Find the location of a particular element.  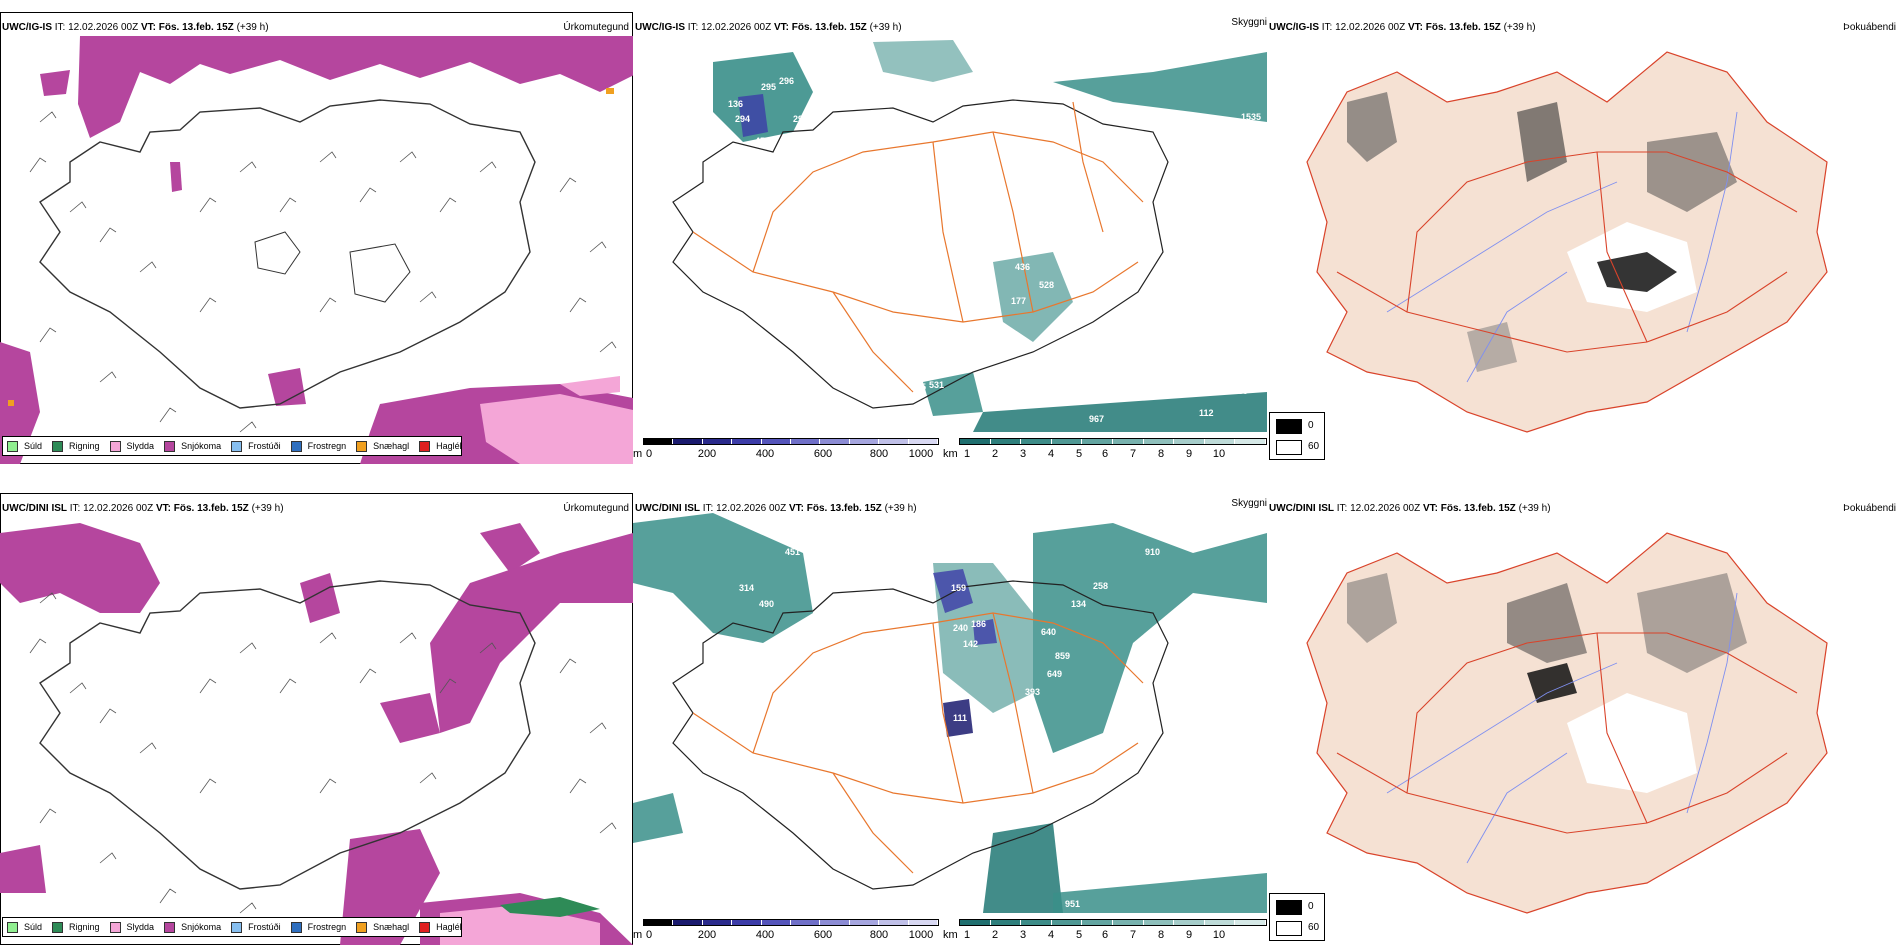

fog-legend-light is located at coordinates (1289, 928).